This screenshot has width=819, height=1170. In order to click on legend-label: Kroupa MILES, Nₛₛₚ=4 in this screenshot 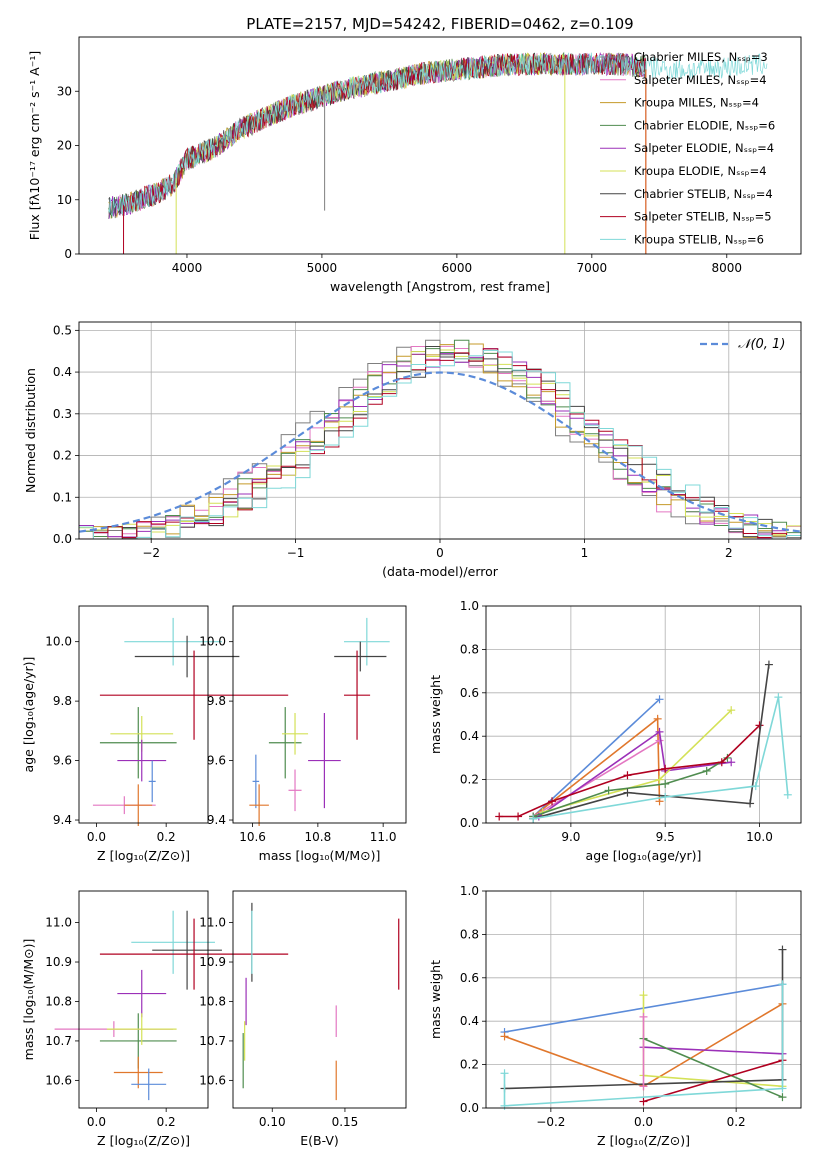, I will do `click(696, 103)`.